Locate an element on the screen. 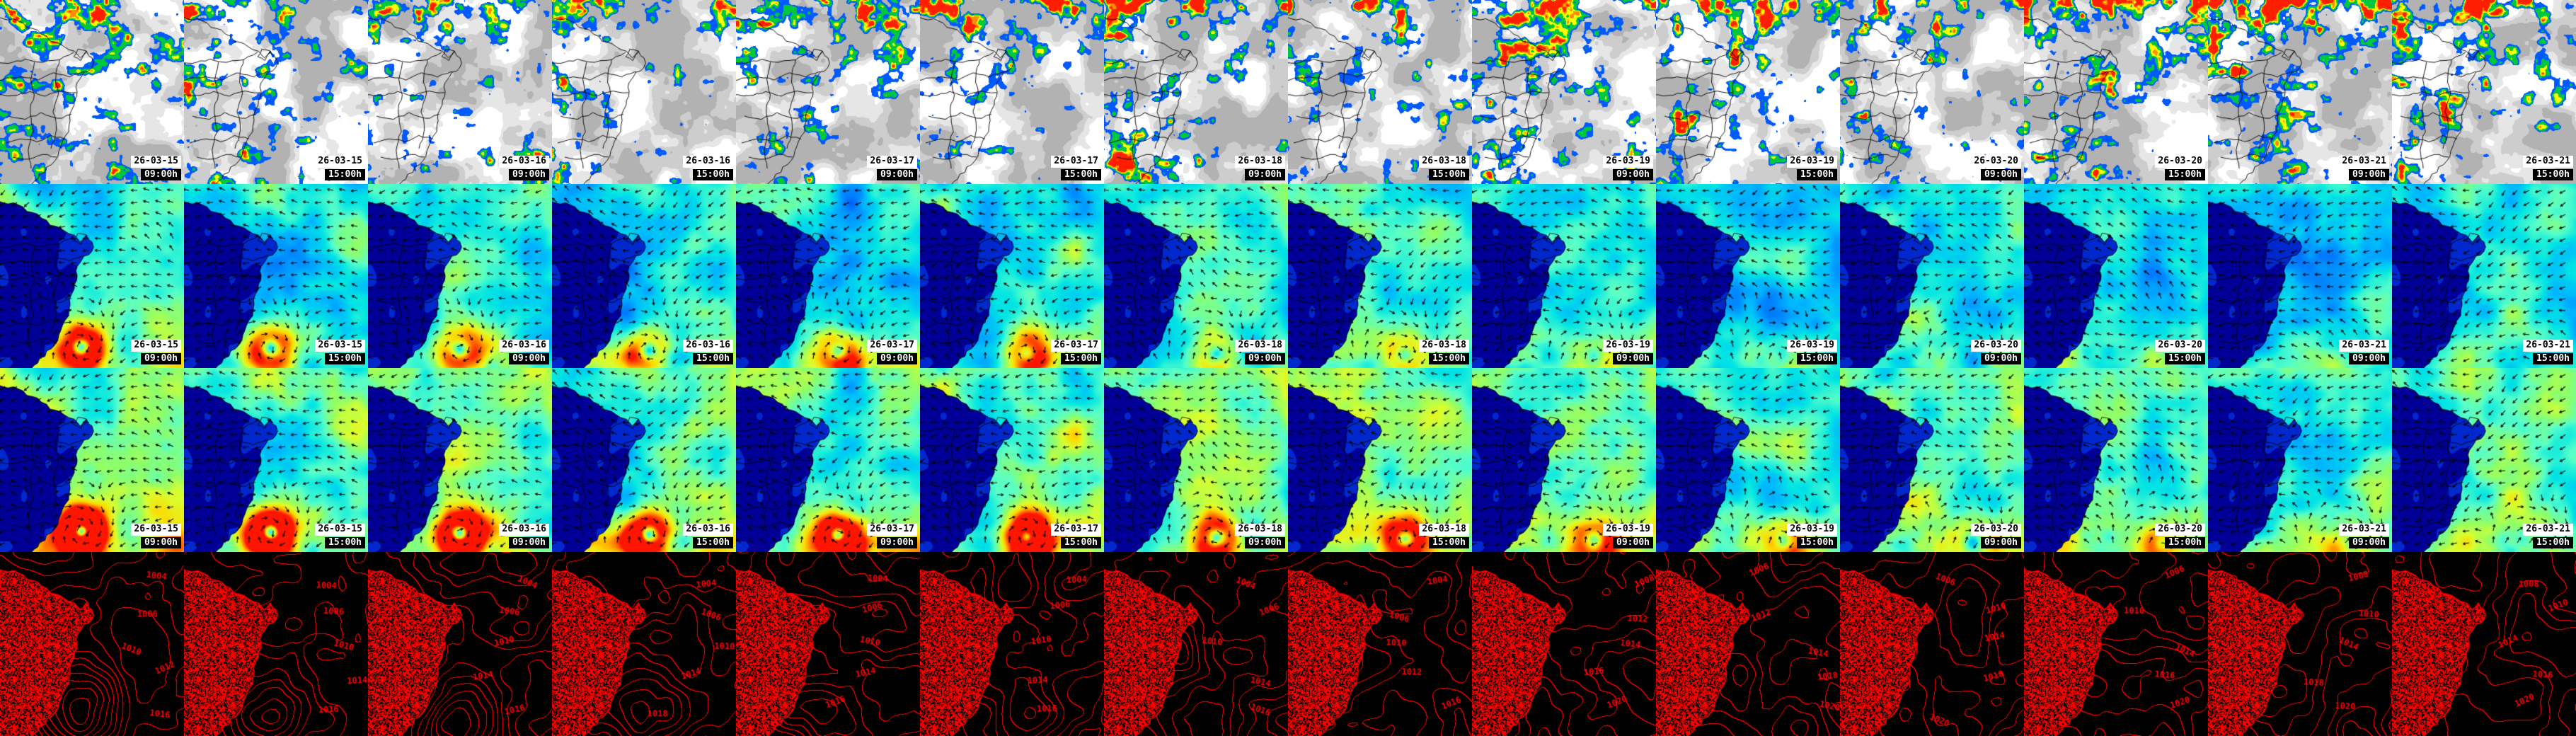 The image size is (2576, 736). panel-clouds-precipitation-c13: 26-03-21 09:00h is located at coordinates (2300, 92).